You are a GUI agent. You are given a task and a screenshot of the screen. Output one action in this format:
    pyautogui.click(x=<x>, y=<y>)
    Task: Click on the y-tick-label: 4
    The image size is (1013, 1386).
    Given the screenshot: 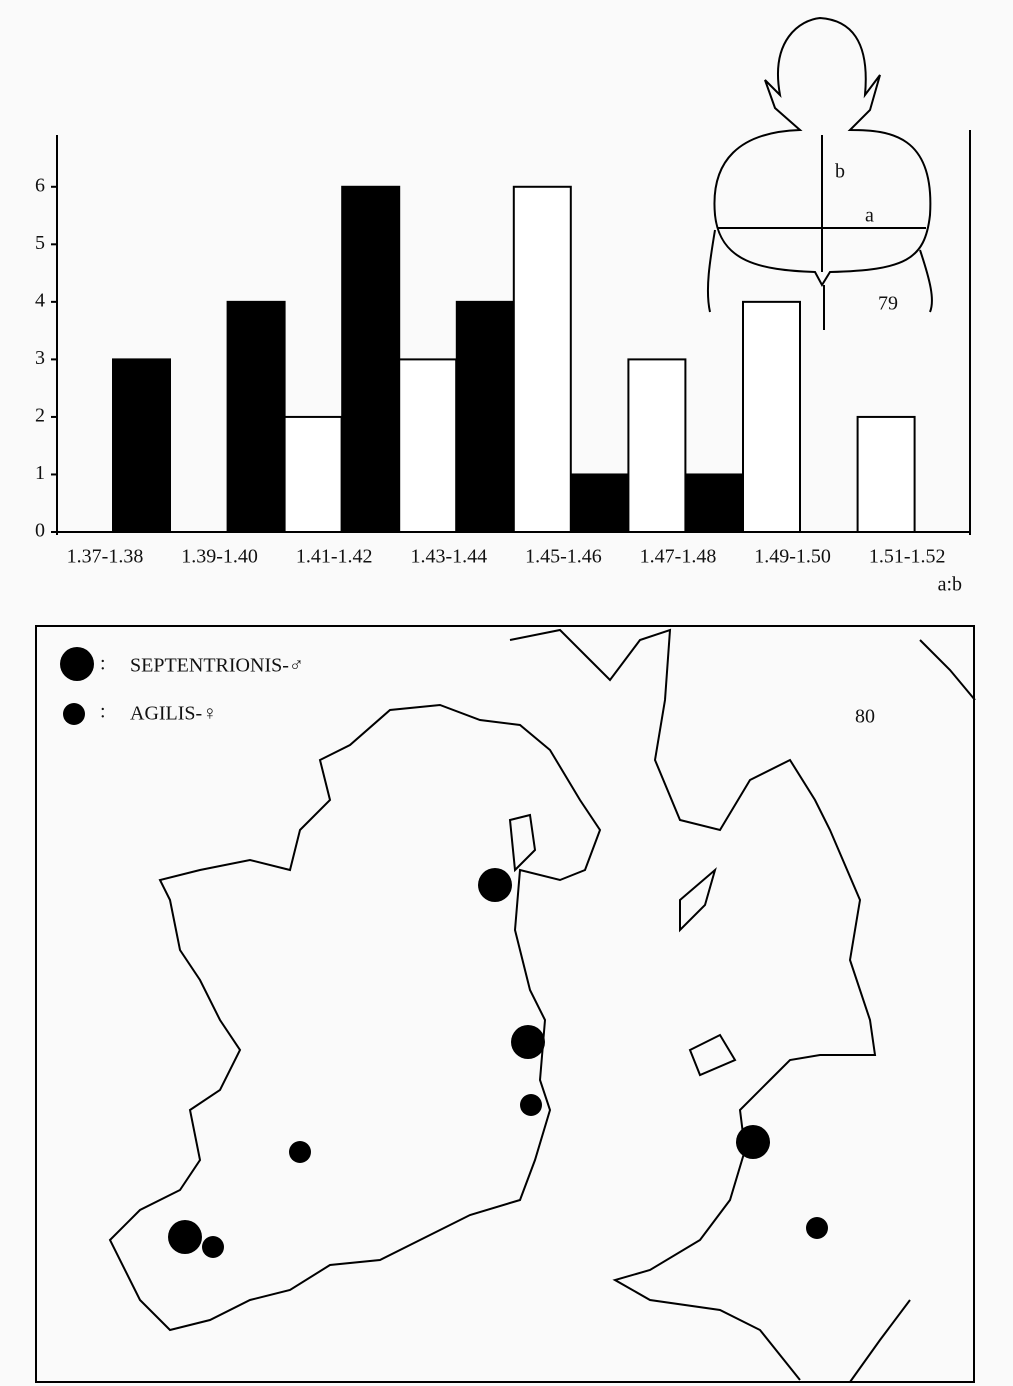 What is the action you would take?
    pyautogui.click(x=40, y=300)
    